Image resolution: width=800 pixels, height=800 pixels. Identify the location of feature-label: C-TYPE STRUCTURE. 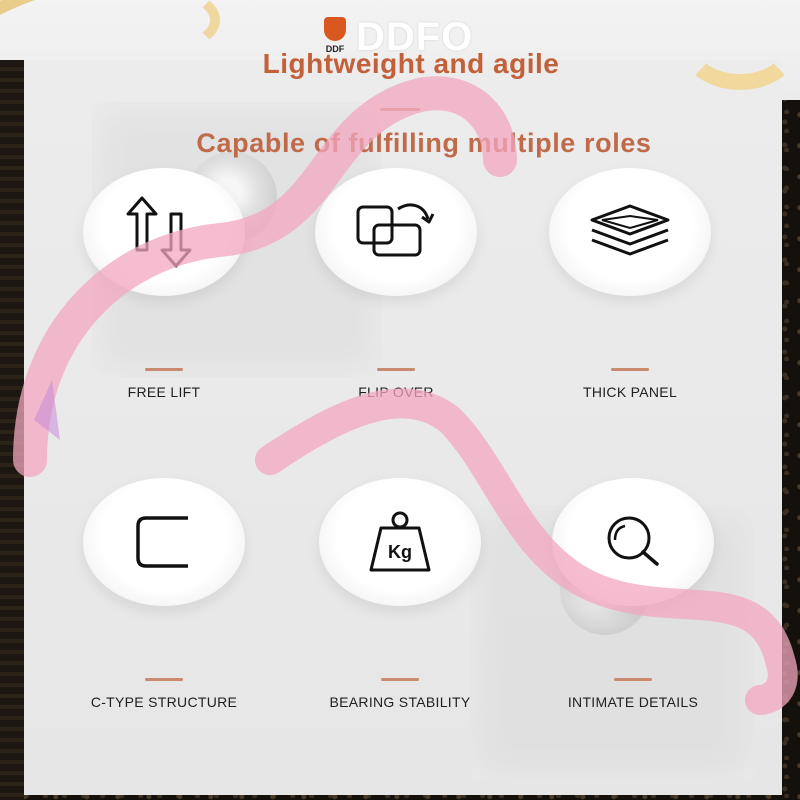
(164, 702).